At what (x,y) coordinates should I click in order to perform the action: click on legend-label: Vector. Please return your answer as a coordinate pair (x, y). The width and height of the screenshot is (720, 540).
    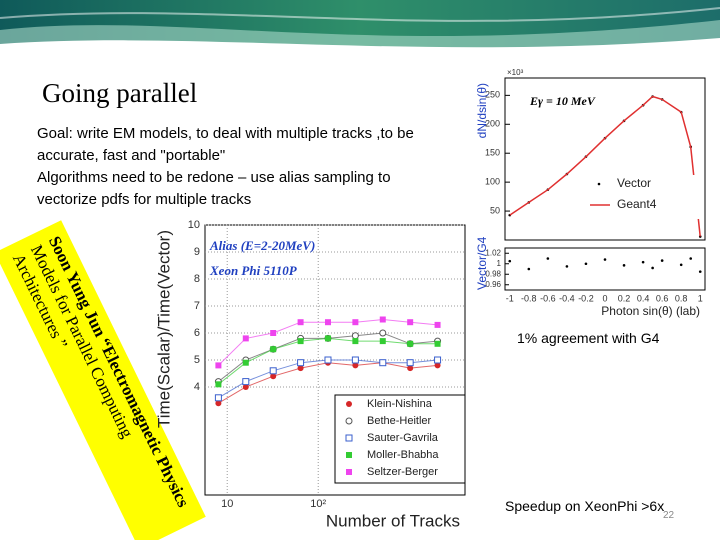
    Looking at the image, I should click on (634, 183).